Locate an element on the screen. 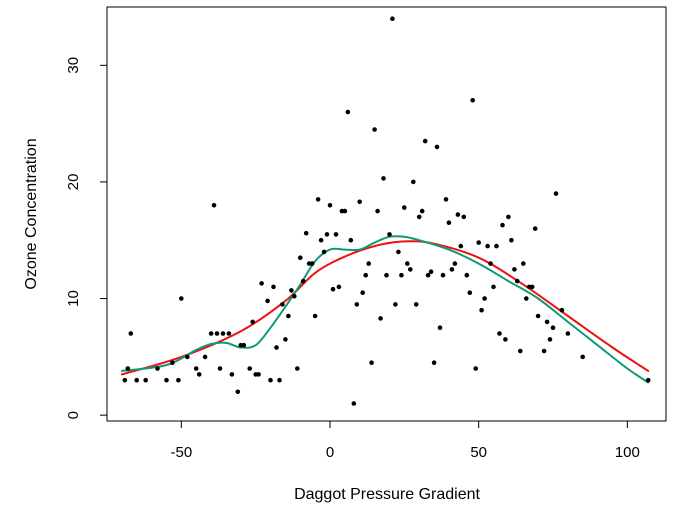 Image resolution: width=700 pixels, height=510 pixels. x-axis: -50 0 50 100 is located at coordinates (405, 441).